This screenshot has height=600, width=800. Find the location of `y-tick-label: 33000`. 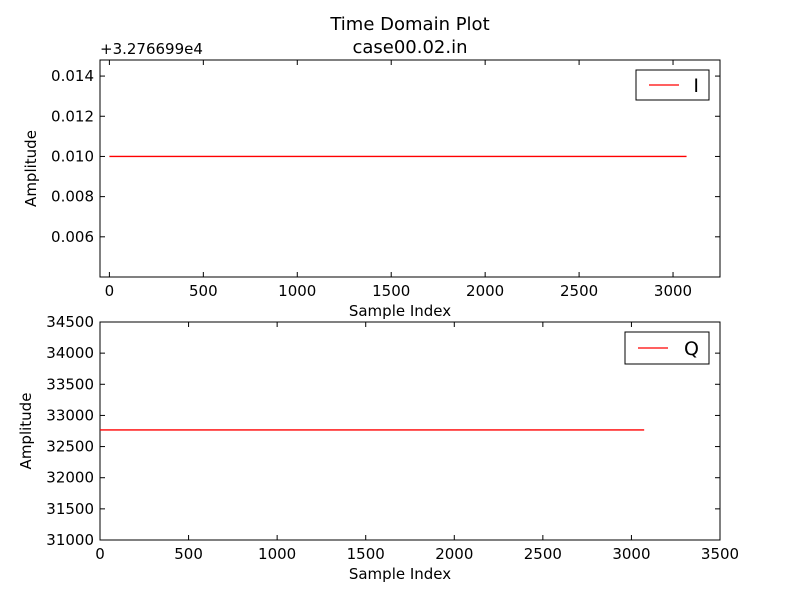

y-tick-label: 33000 is located at coordinates (70, 415).